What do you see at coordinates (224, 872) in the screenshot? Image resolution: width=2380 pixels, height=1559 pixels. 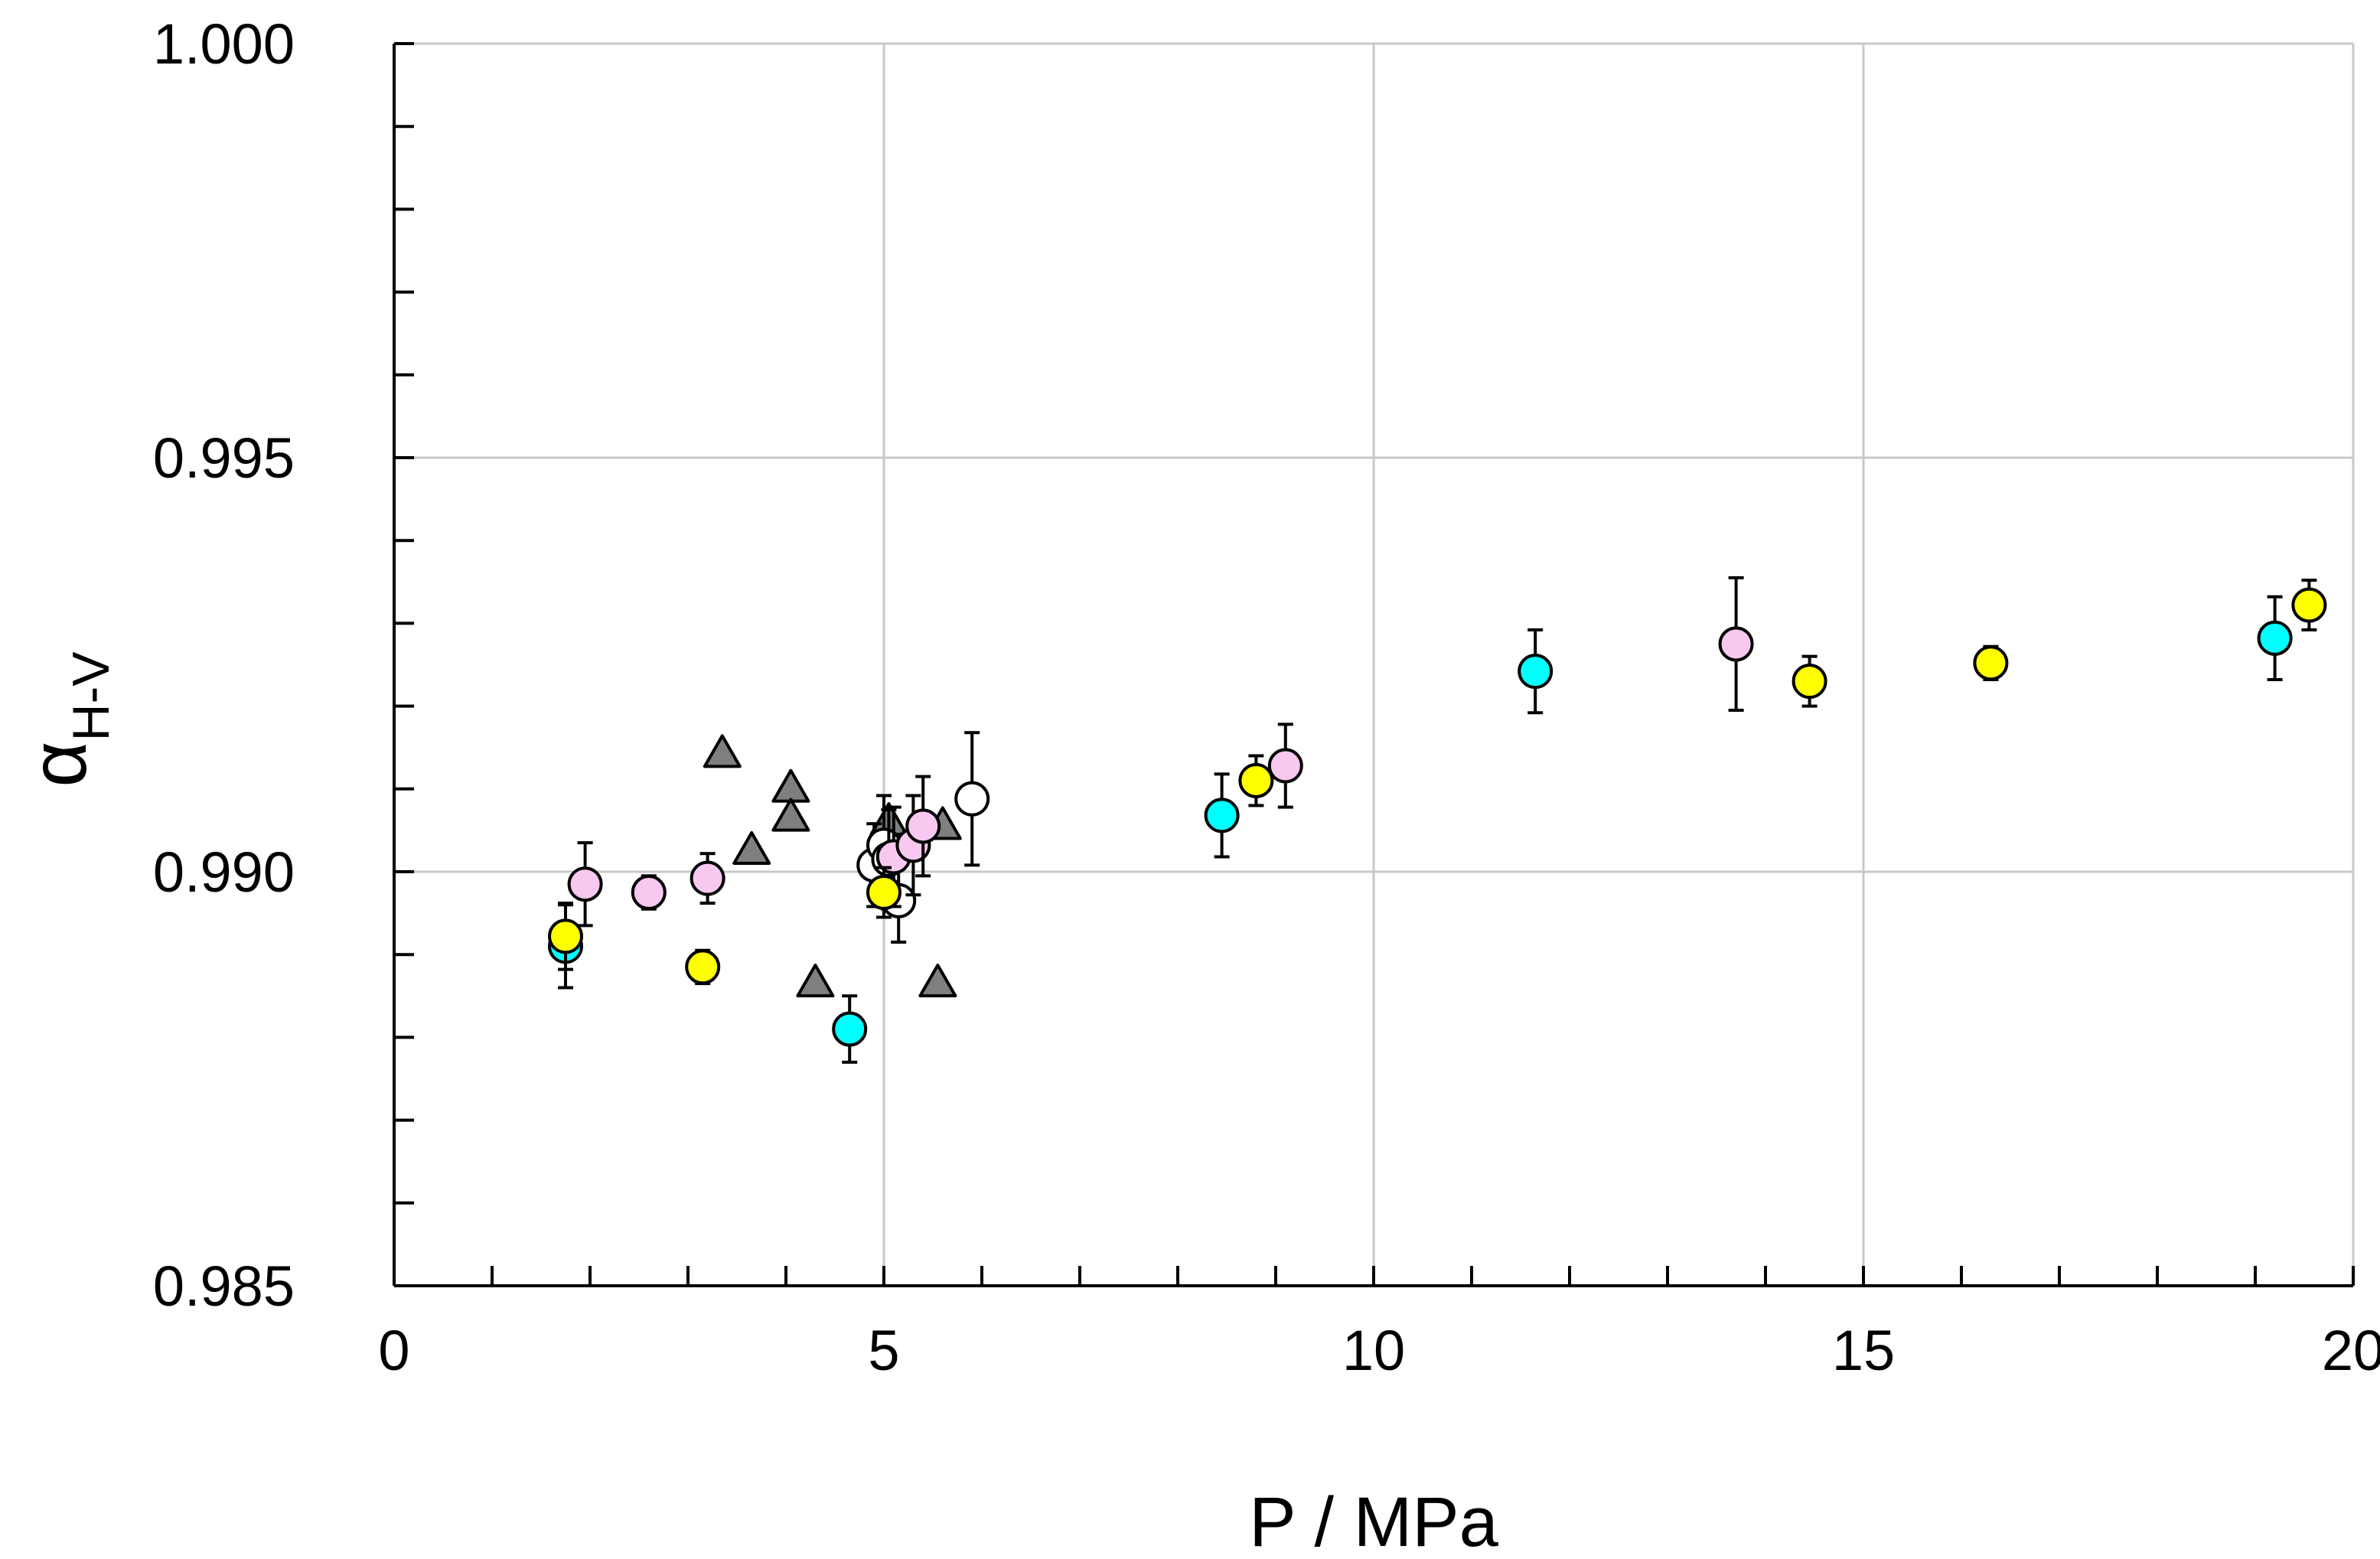 I see `y-tick-label: 0.990` at bounding box center [224, 872].